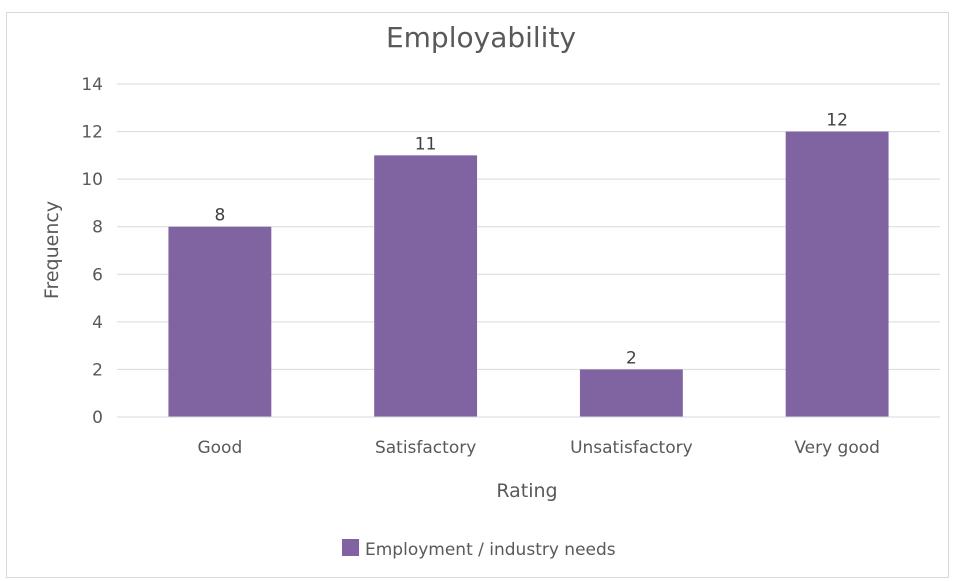 This screenshot has width=954, height=581. What do you see at coordinates (526, 491) in the screenshot?
I see `x-axis-title: Rating` at bounding box center [526, 491].